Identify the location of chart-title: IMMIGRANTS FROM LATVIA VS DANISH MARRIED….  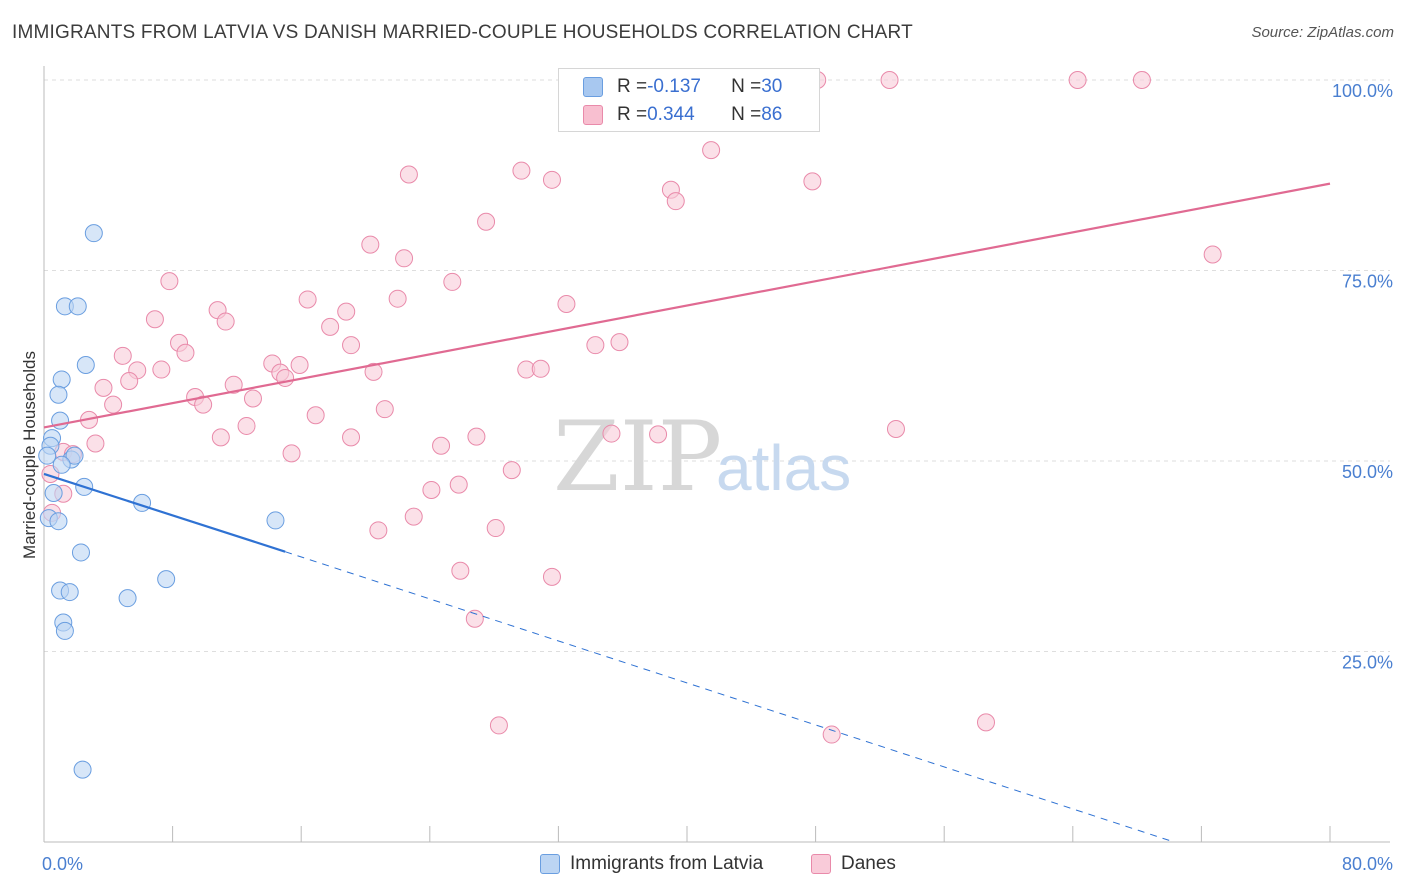
(462, 32).